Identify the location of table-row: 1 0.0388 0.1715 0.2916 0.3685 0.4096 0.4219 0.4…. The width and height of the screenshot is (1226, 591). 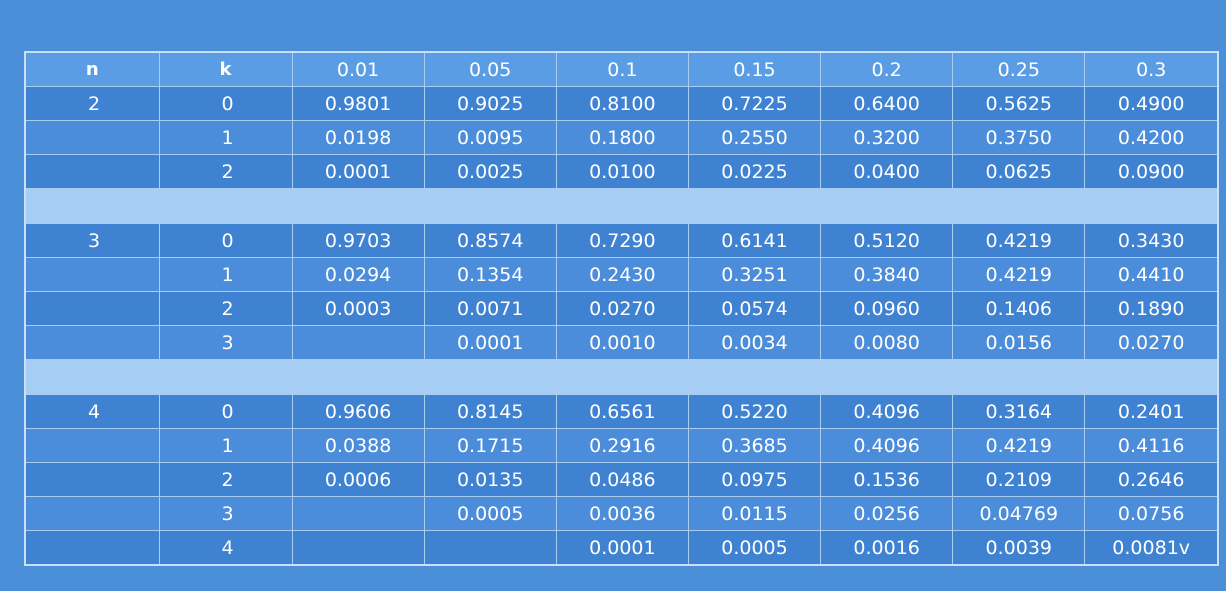
(621, 445).